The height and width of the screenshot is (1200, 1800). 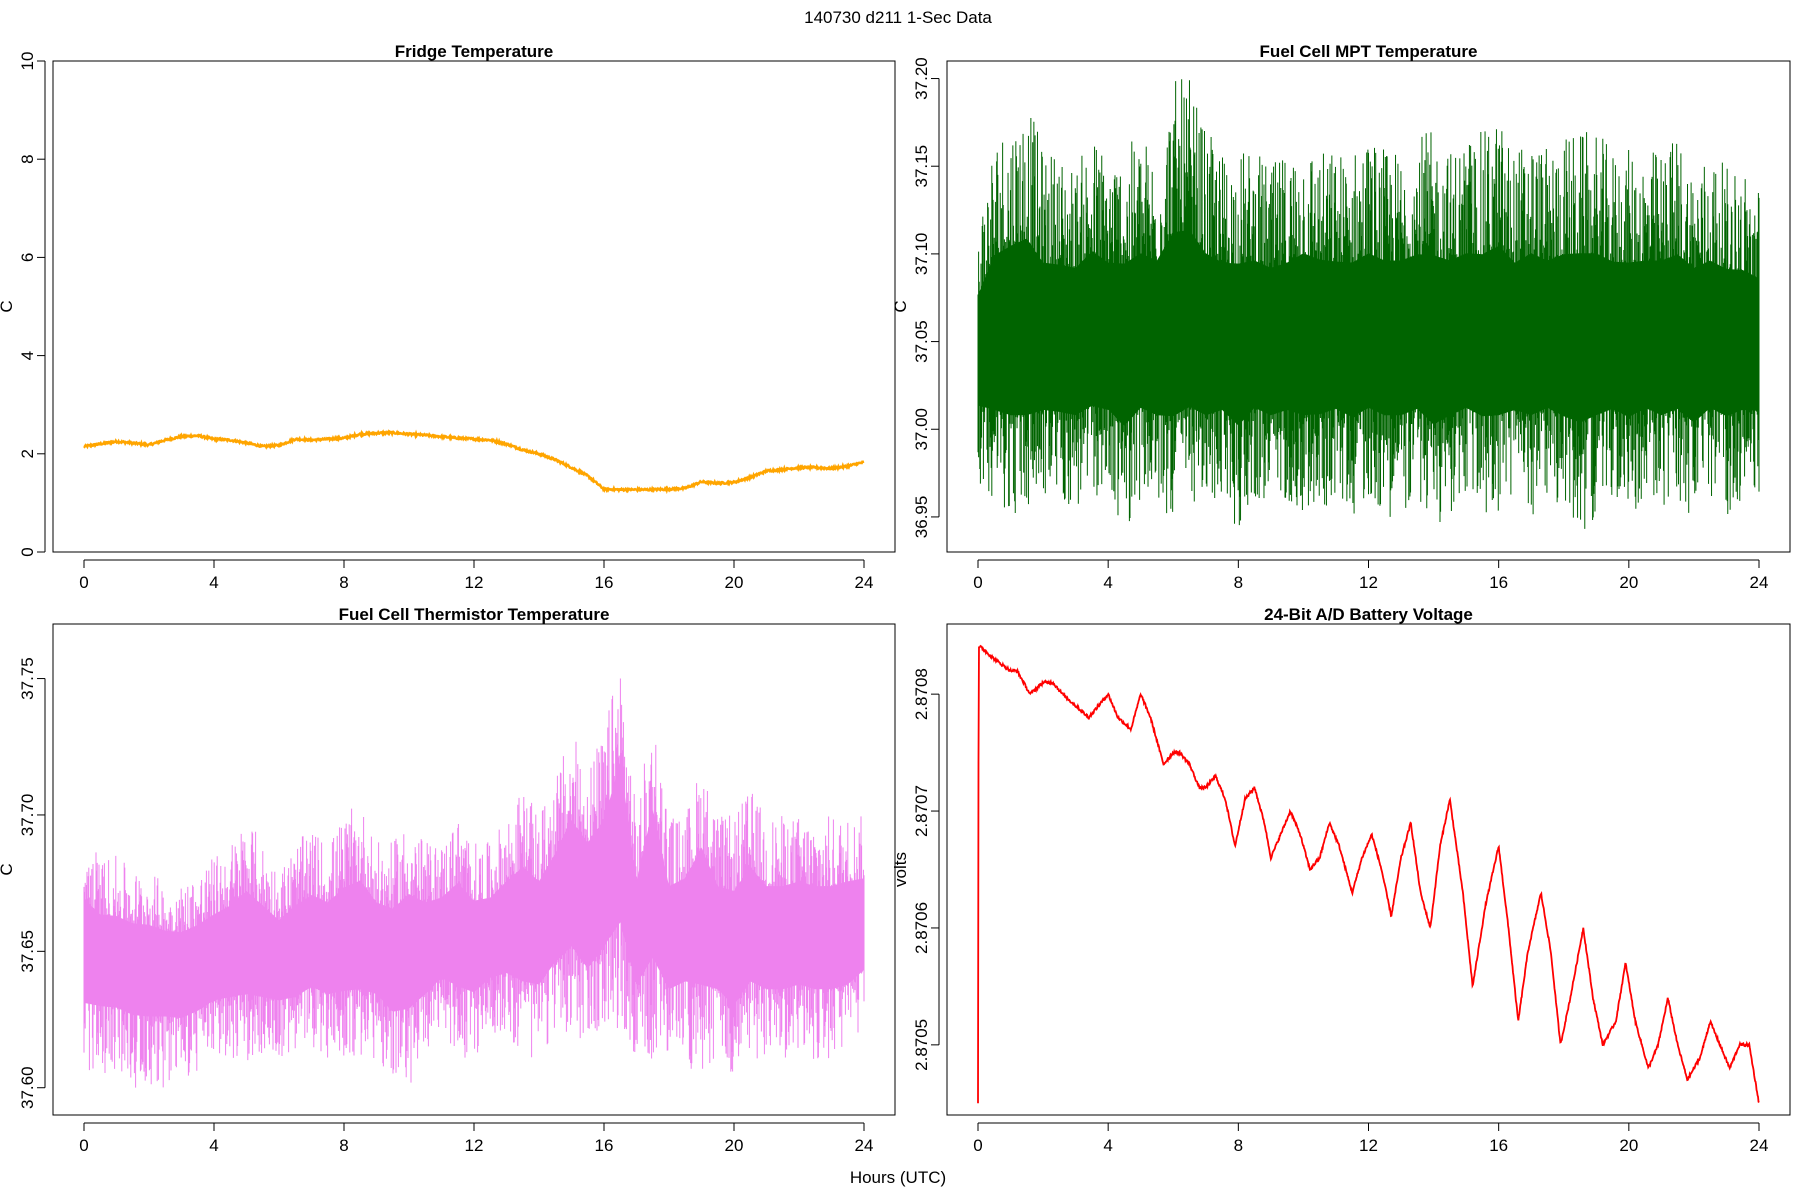 I want to click on y-tick-label: 37.05, so click(x=921, y=341).